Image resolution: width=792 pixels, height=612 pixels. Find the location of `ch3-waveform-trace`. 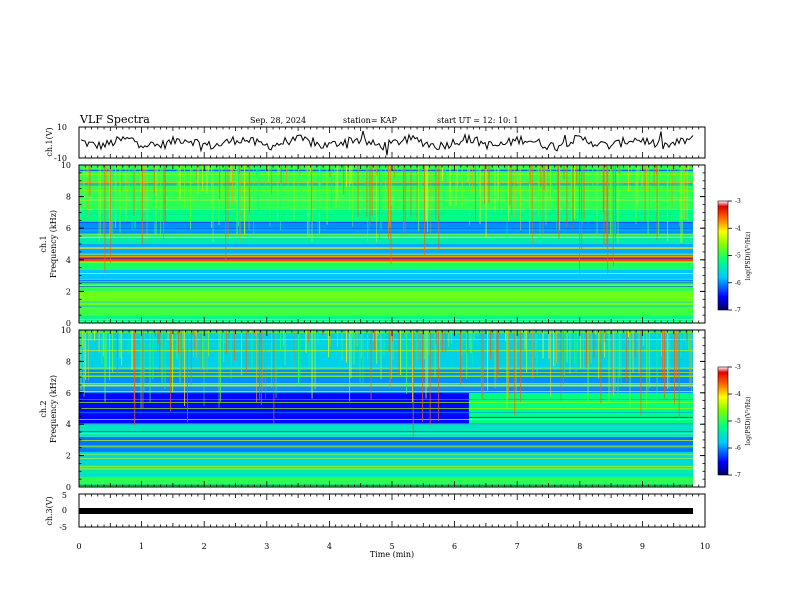

ch3-waveform-trace is located at coordinates (386, 511).